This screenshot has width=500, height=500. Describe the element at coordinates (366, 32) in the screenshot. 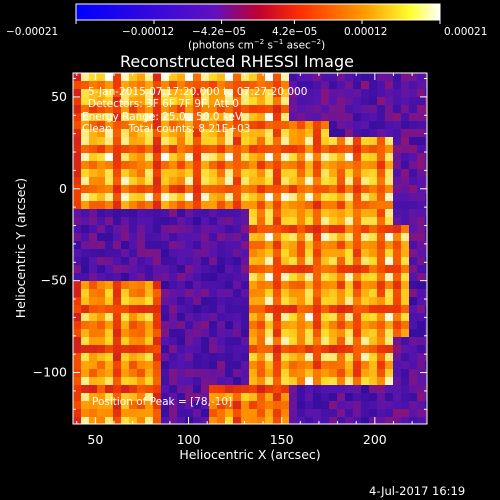

I see `colorbar-tick-label-5: 0.00012` at that location.